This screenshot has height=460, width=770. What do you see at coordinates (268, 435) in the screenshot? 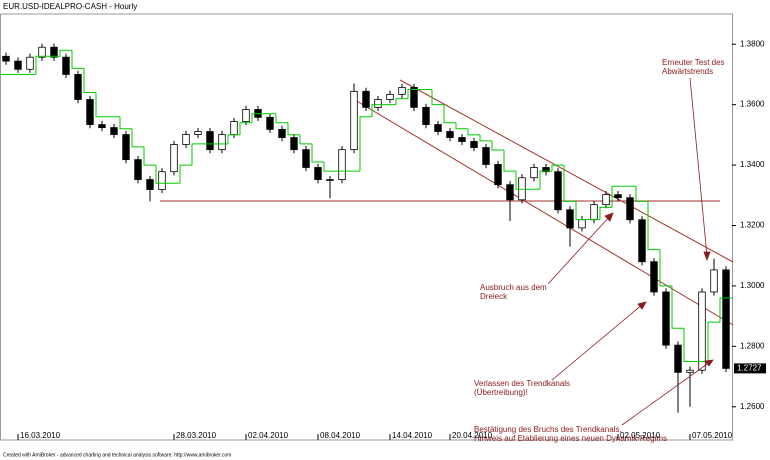
I see `x-tick-label: 02.04.2010` at bounding box center [268, 435].